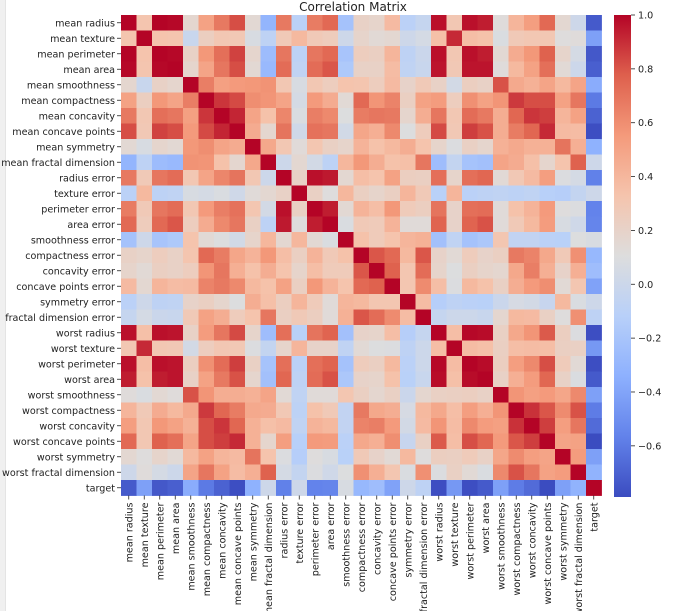 The image size is (684, 611). I want to click on colorbar-tick-label: −0.4, so click(649, 392).